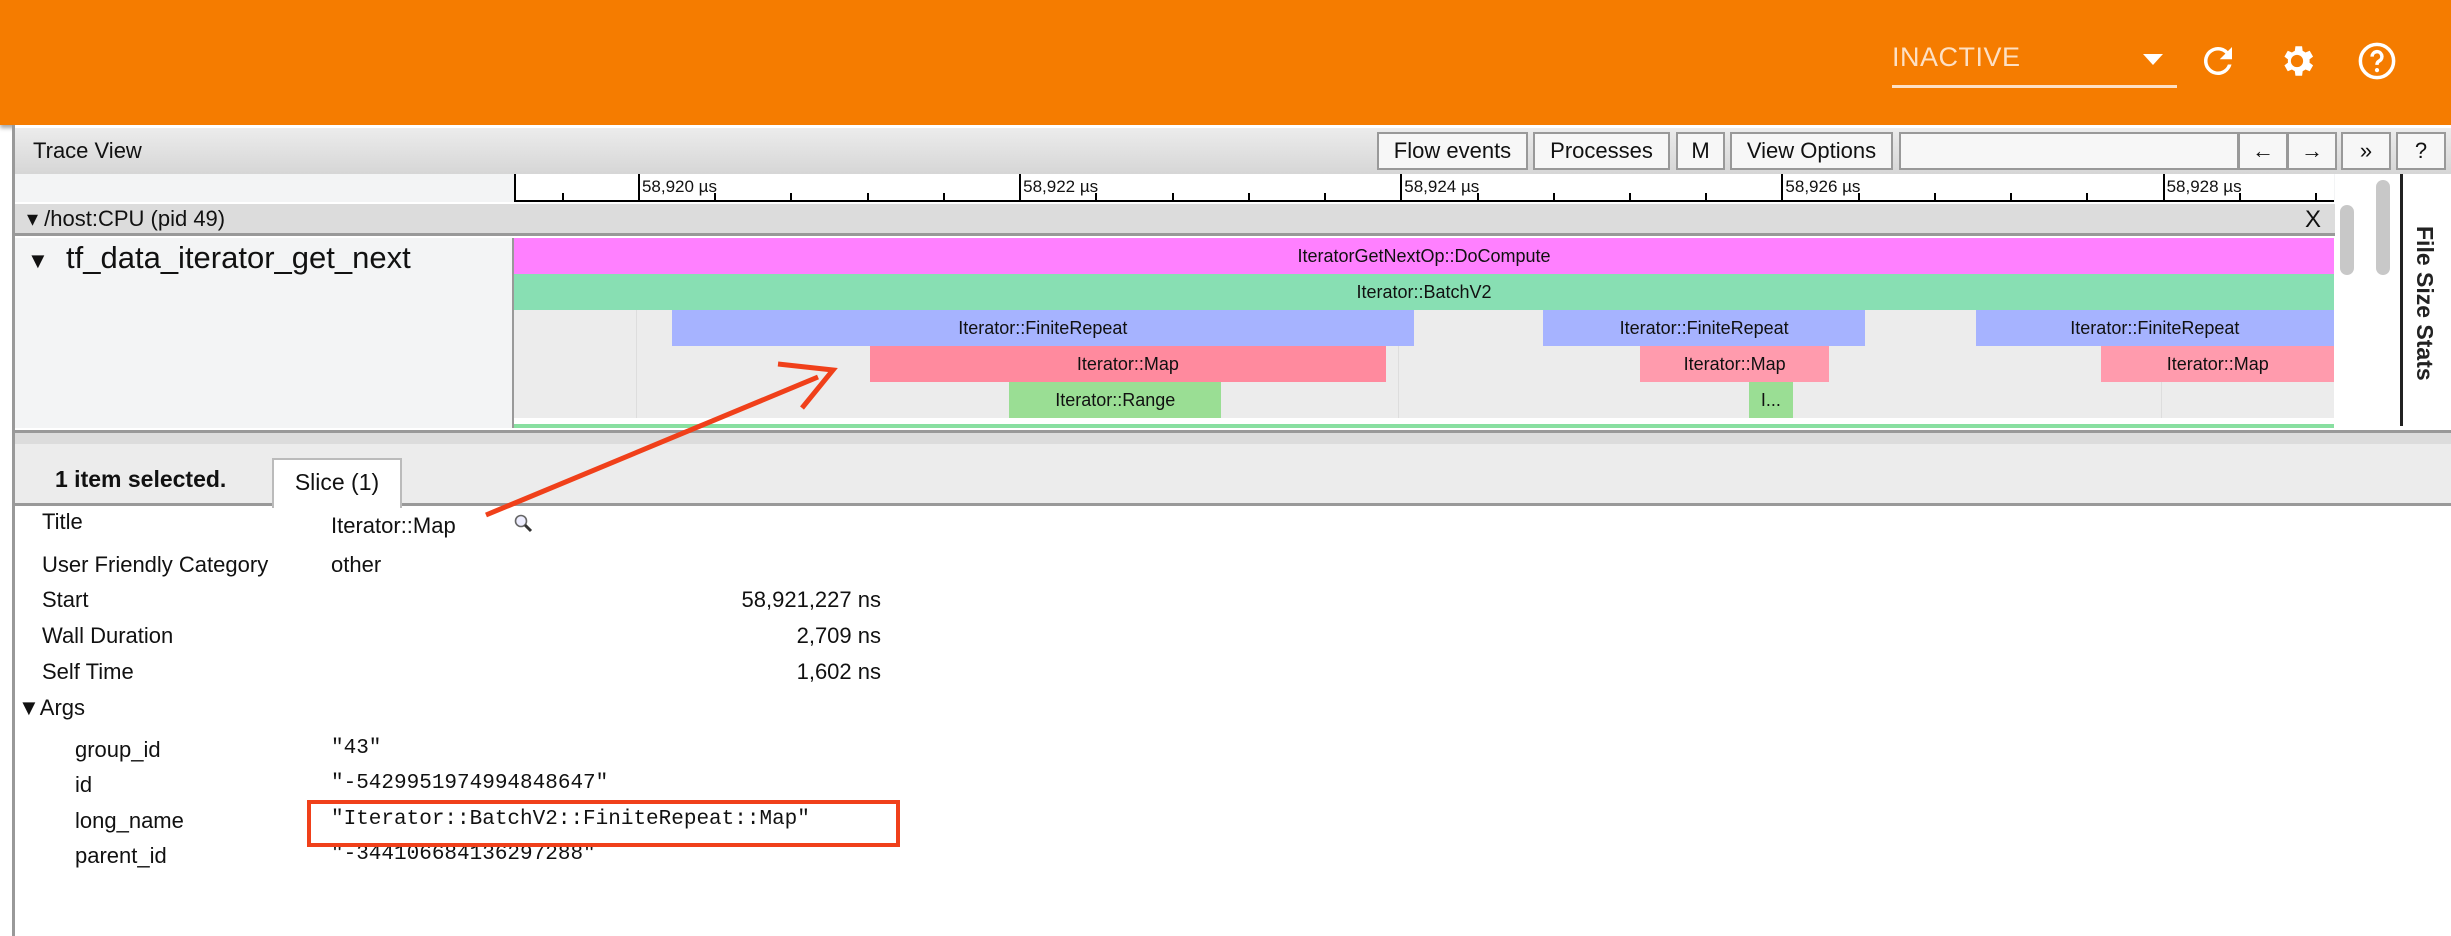 This screenshot has height=936, width=2451. What do you see at coordinates (1175, 220) in the screenshot?
I see `process-header: ▾ /host:CPU (pid 49)` at bounding box center [1175, 220].